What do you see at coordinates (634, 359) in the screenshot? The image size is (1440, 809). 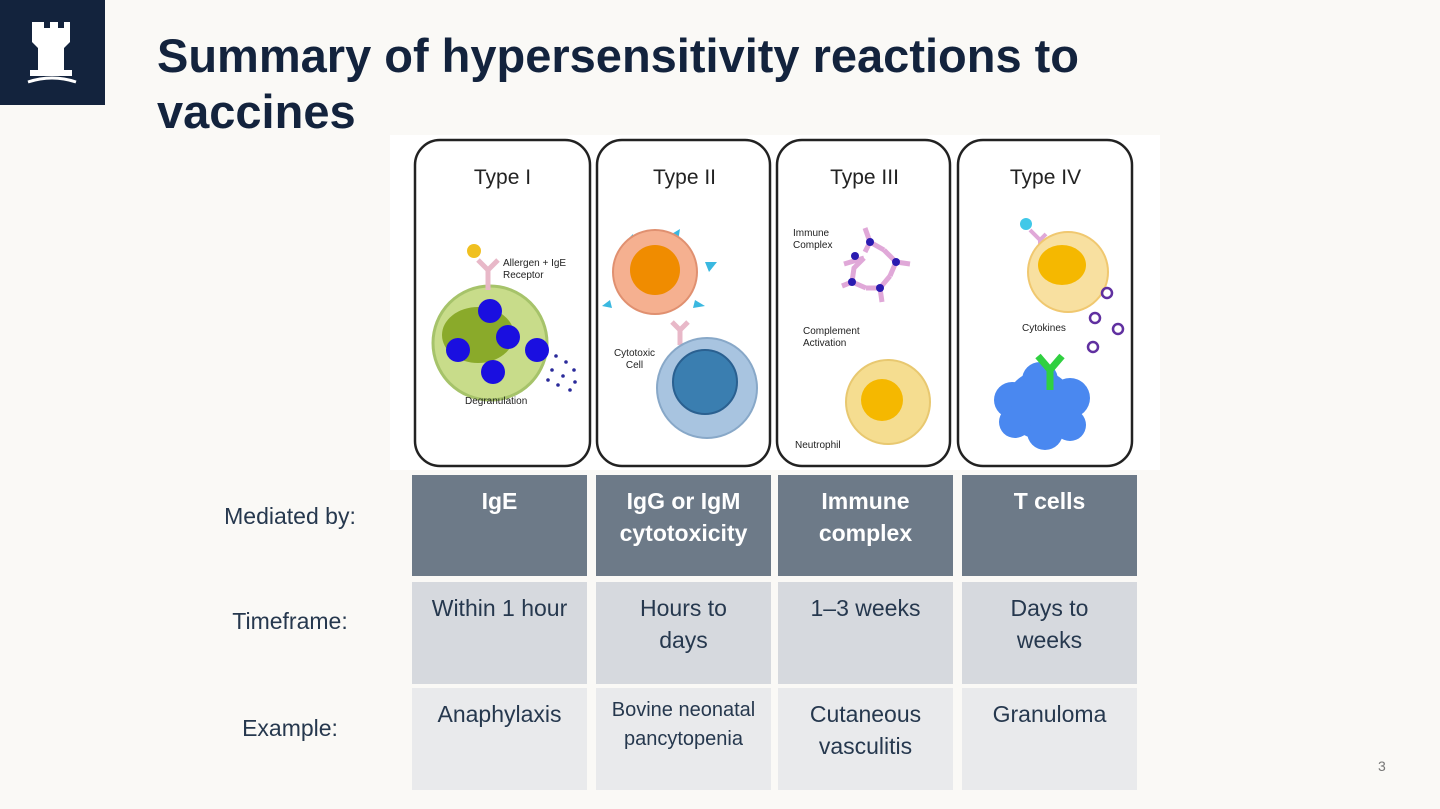 I see `panel-label: Cytotoxic Cell` at bounding box center [634, 359].